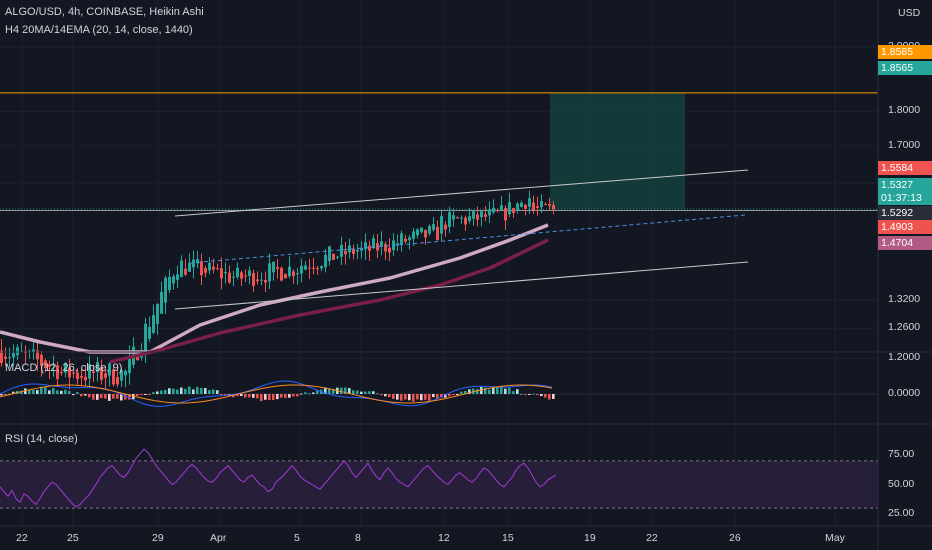 This screenshot has width=932, height=550. What do you see at coordinates (909, 13) in the screenshot?
I see `currency-label: USD` at bounding box center [909, 13].